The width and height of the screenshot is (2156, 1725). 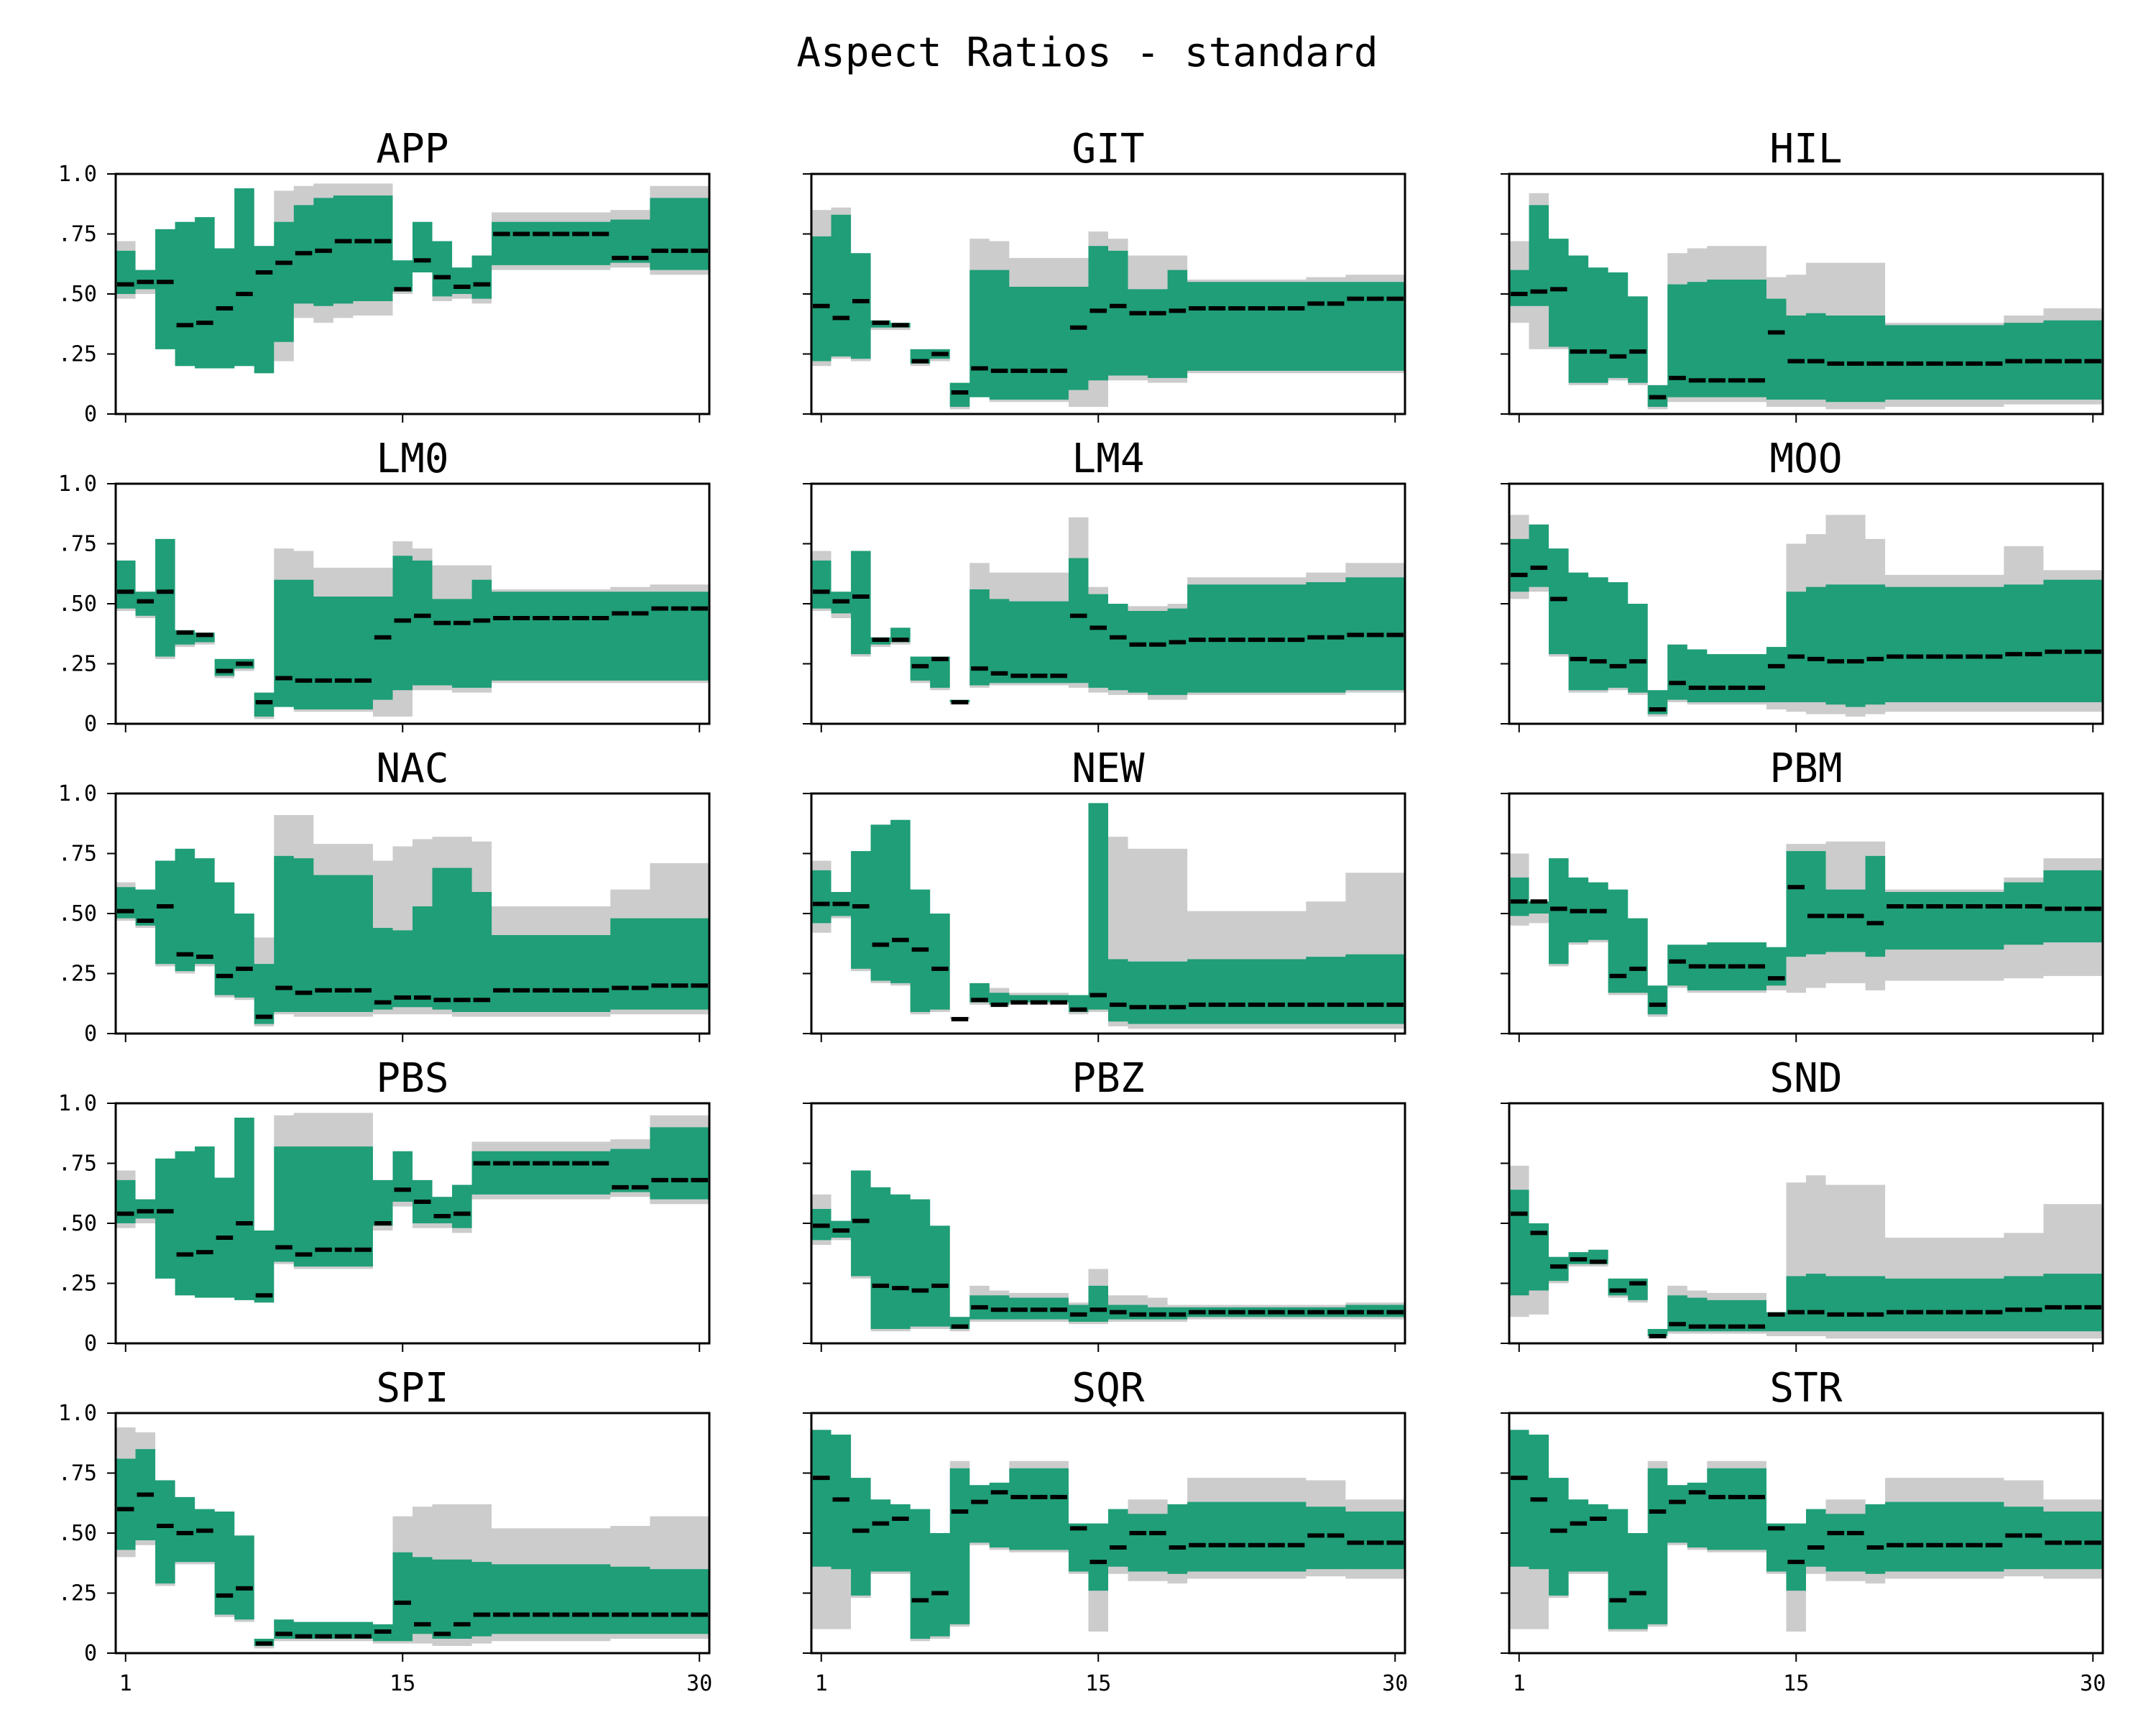 I want to click on panel-title: APP, so click(x=412, y=149).